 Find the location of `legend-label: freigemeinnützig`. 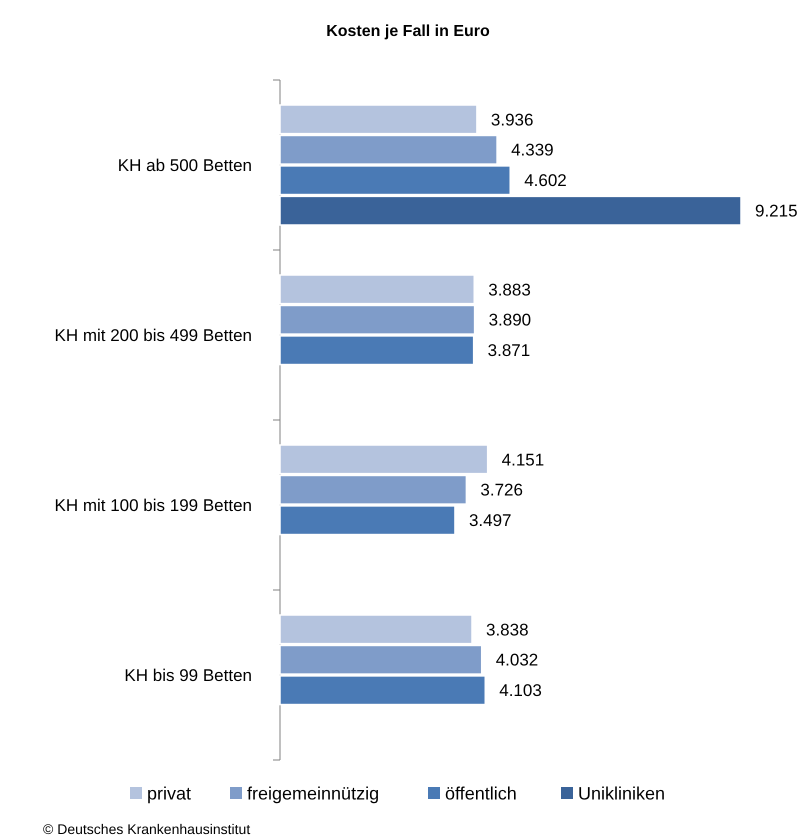

legend-label: freigemeinnützig is located at coordinates (313, 793).